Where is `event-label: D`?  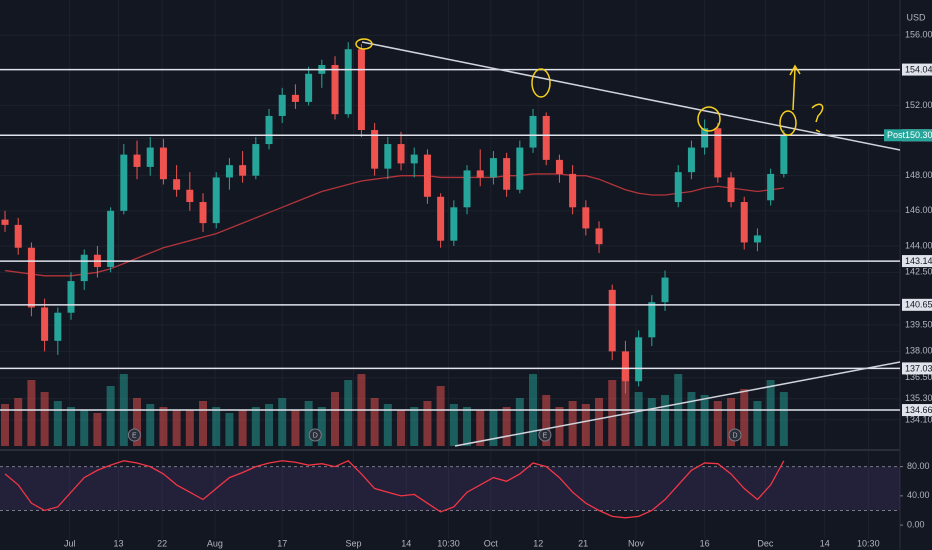
event-label: D is located at coordinates (315, 435).